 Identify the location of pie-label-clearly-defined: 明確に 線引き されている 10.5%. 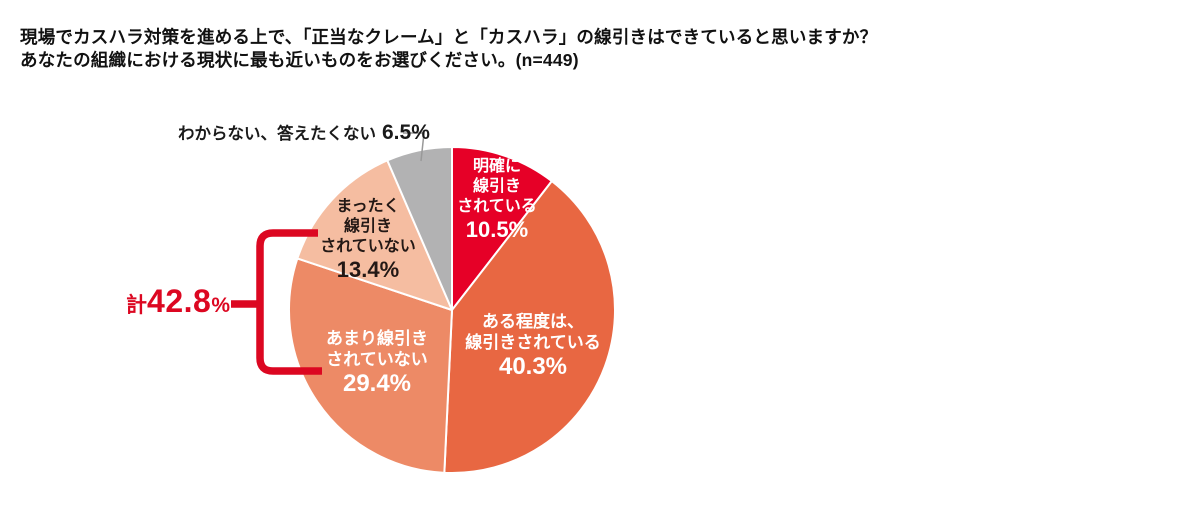
(497, 199).